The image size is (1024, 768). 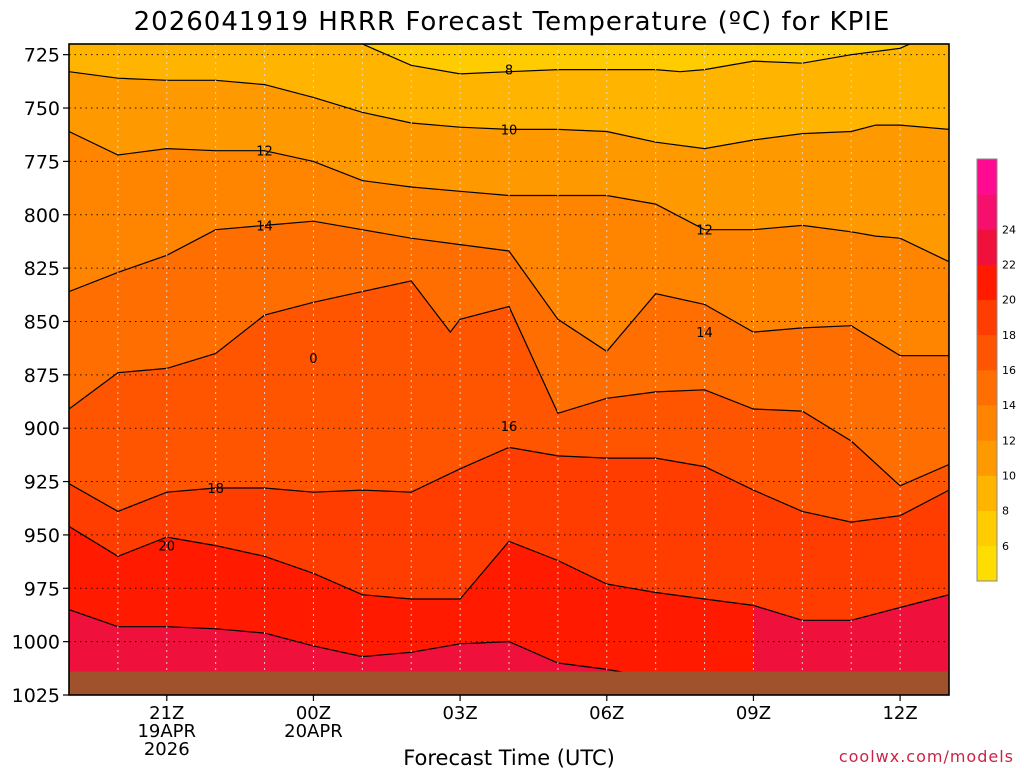 What do you see at coordinates (167, 749) in the screenshot?
I see `x-tick-label: 2026` at bounding box center [167, 749].